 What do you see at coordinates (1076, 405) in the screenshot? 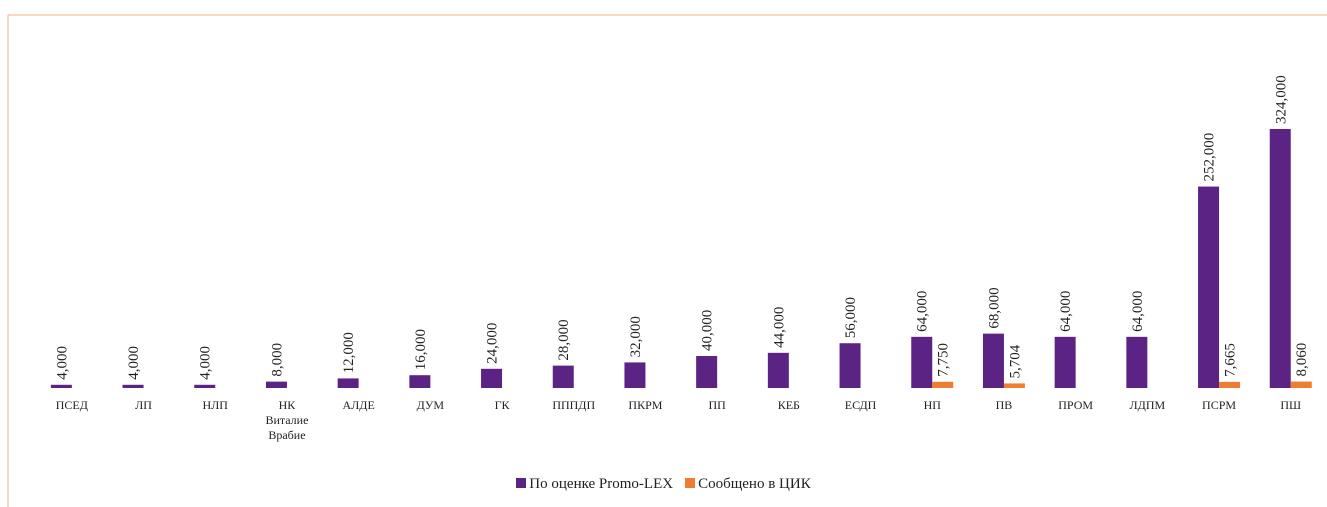
I see `x-tick-label: ПРОМ` at bounding box center [1076, 405].